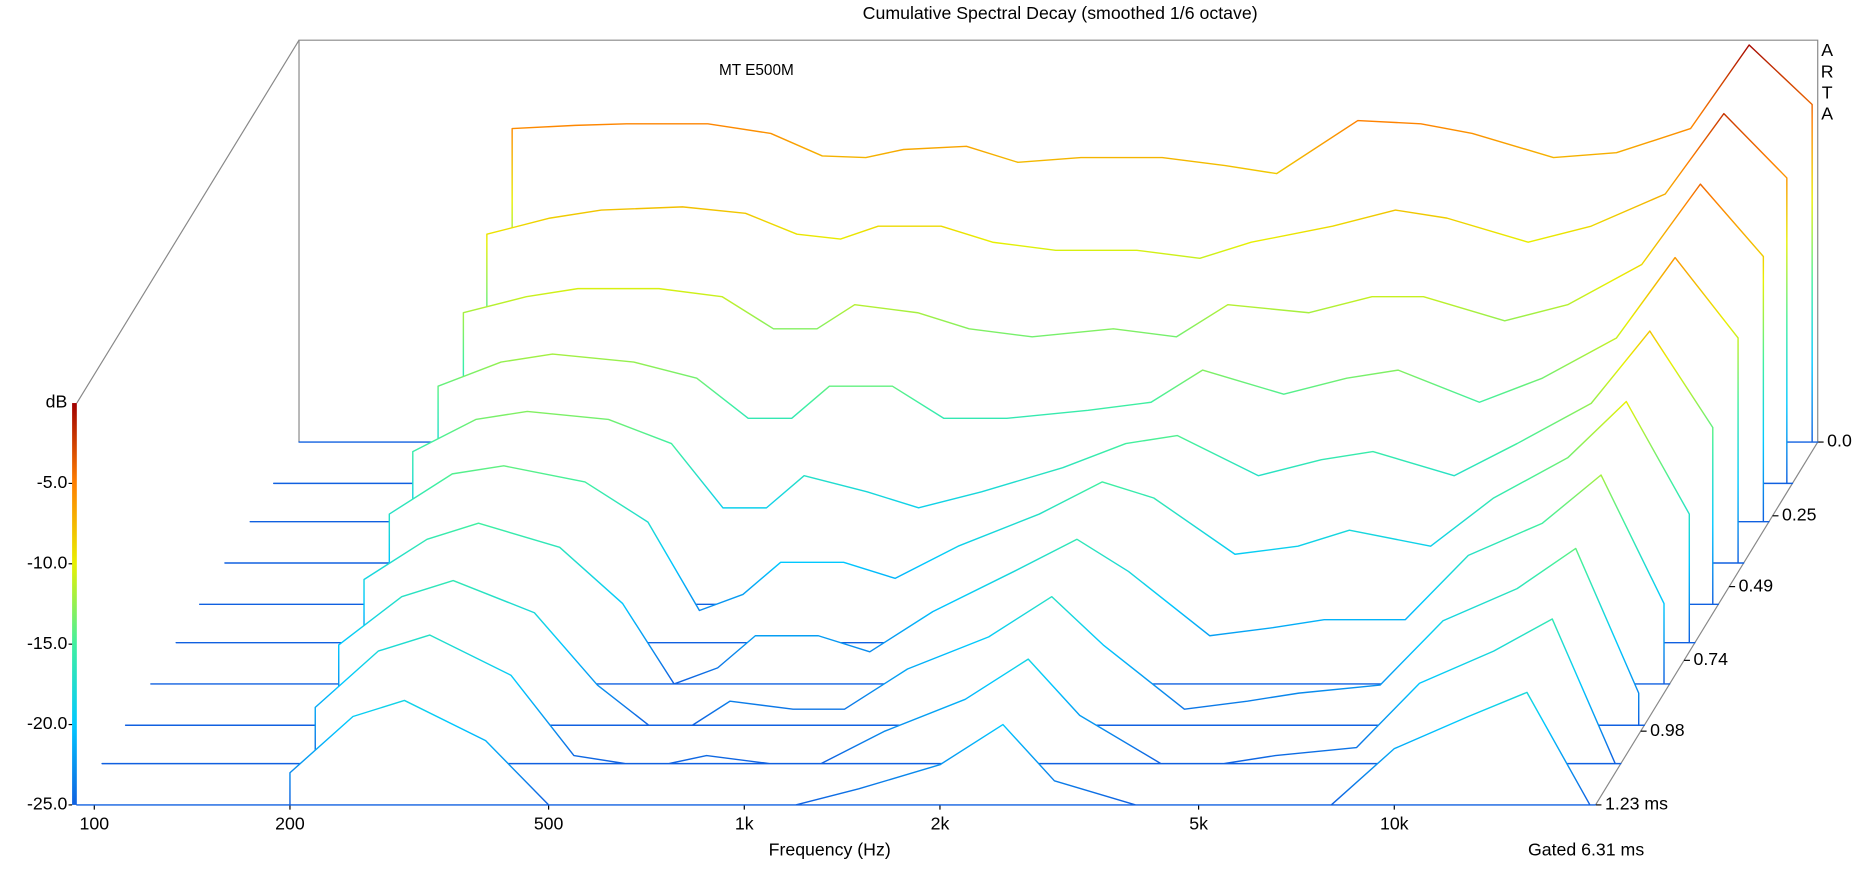 This screenshot has height=873, width=1852. Describe the element at coordinates (57, 402) in the screenshot. I see `colorbar-label: dB` at that location.